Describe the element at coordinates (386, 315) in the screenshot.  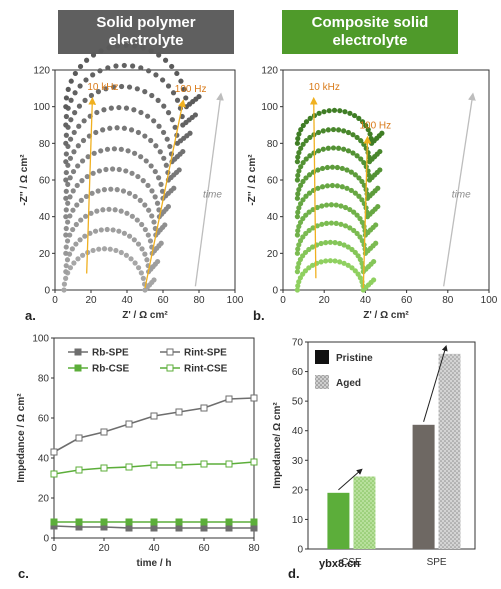
I see `x-axis-title: Z' / Ω cm²` at that location.